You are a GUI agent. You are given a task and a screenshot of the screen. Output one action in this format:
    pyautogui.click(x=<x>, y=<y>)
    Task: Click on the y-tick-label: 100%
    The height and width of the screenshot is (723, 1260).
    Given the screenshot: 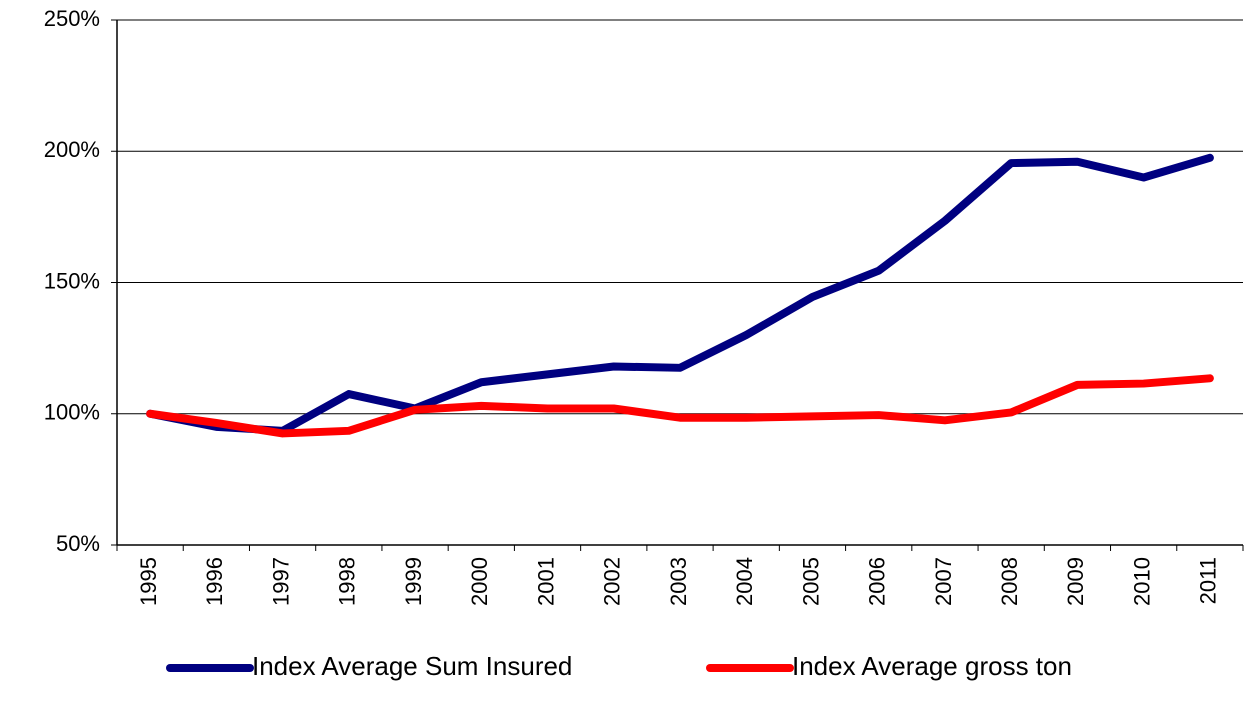 What is the action you would take?
    pyautogui.click(x=72, y=412)
    